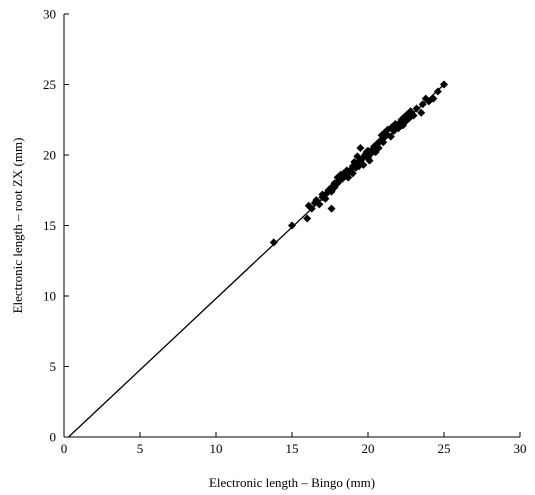 The height and width of the screenshot is (495, 535). Describe the element at coordinates (520, 448) in the screenshot. I see `x-tick-label: 30` at that location.